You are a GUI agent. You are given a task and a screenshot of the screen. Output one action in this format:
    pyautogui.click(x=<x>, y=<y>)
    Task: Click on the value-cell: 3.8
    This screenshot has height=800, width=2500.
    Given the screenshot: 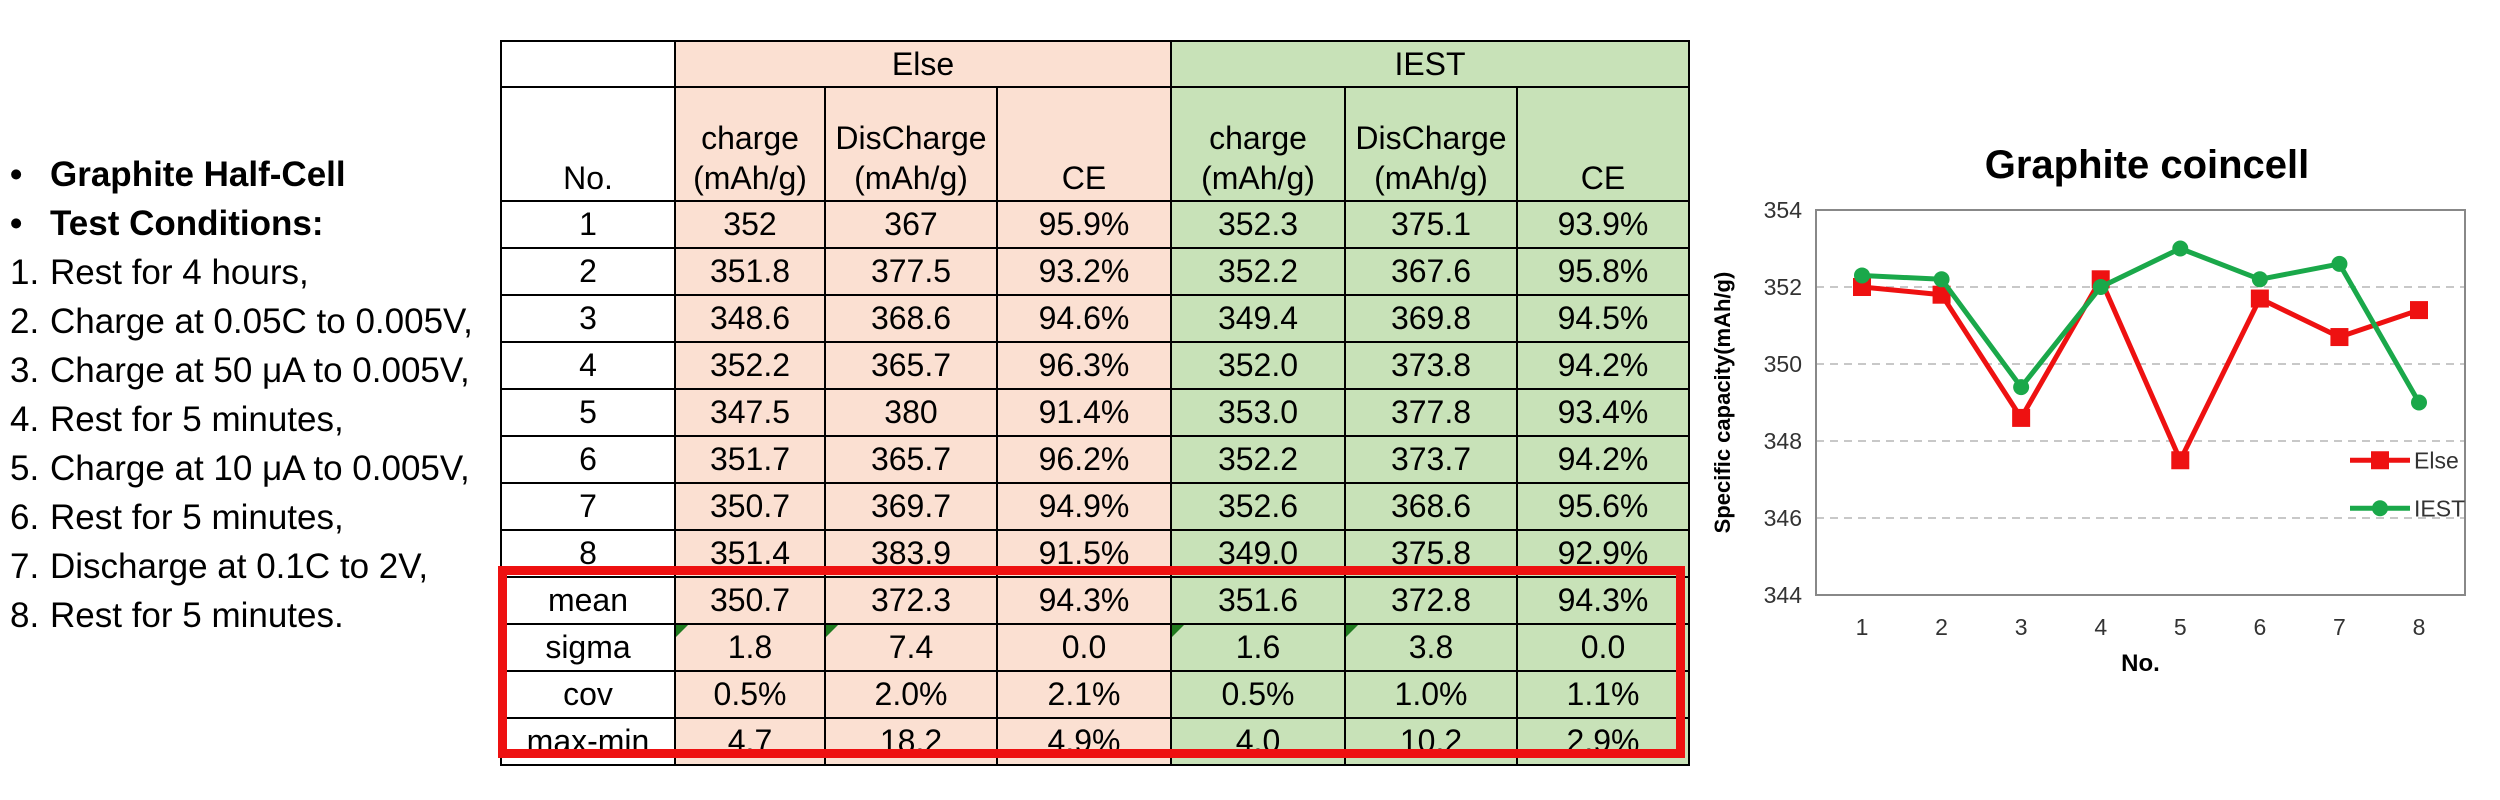 What is the action you would take?
    pyautogui.click(x=1431, y=647)
    